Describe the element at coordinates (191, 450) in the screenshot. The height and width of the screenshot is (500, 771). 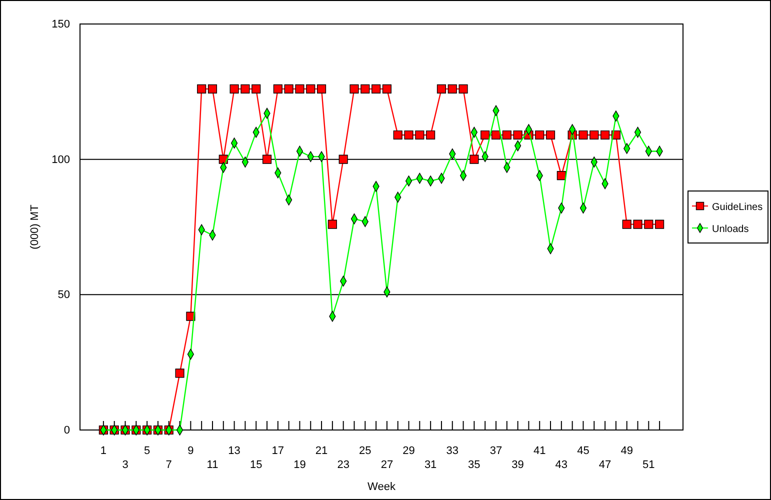
I see `x-tick-label: 9` at that location.